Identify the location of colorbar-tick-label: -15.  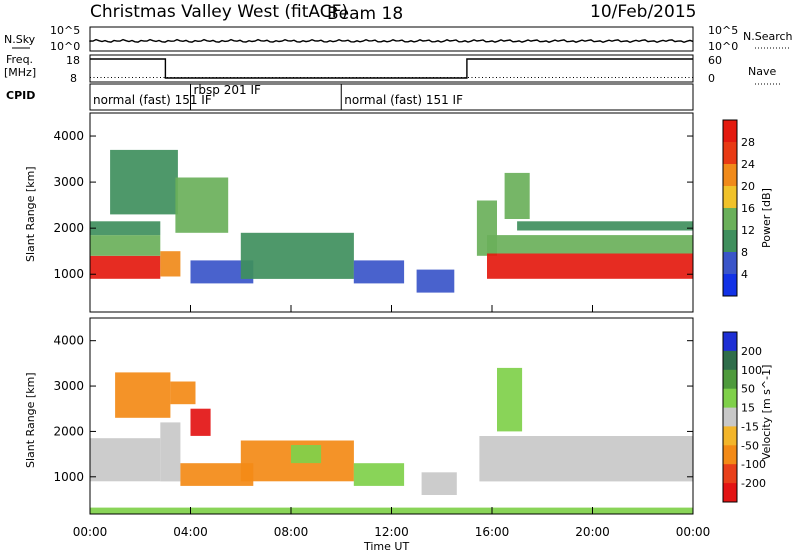
(750, 426).